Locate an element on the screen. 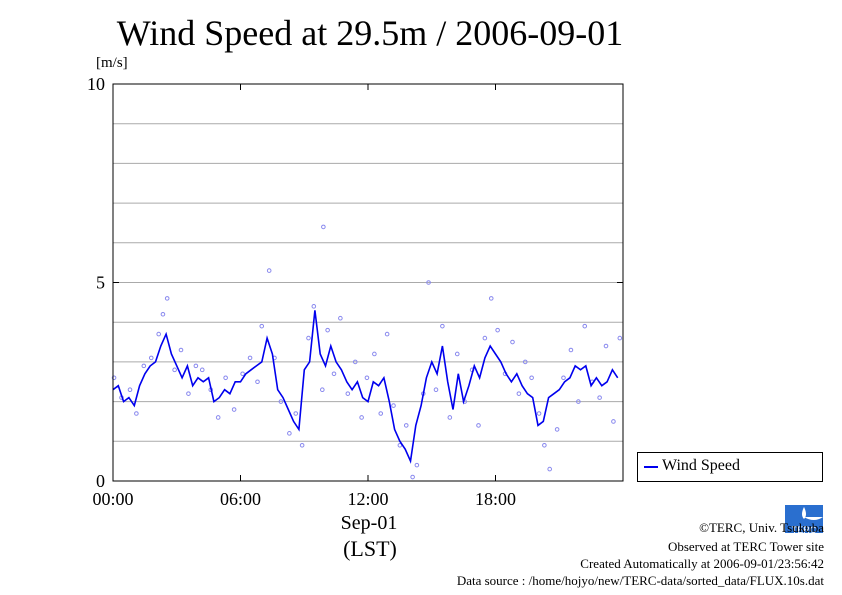  observed-credit: Observed at TERC Tower site is located at coordinates (745, 546).